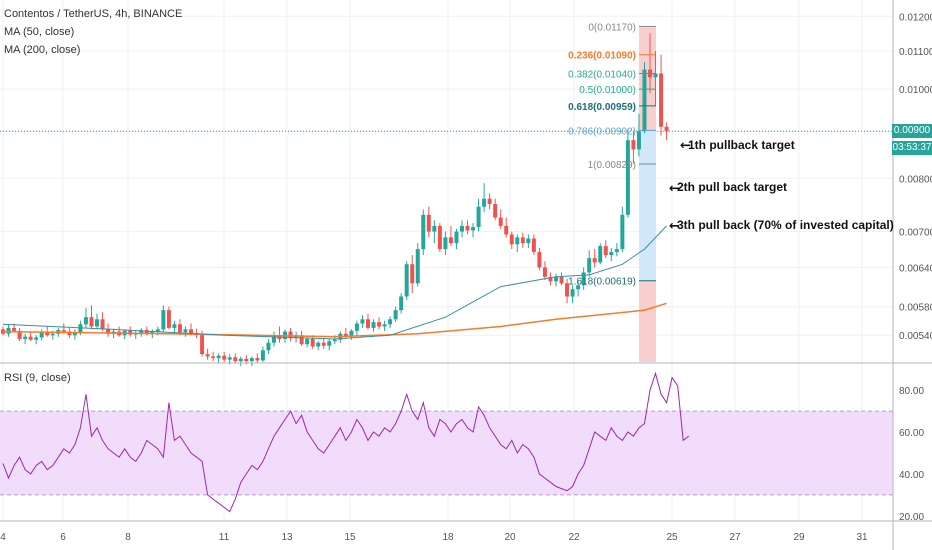 The width and height of the screenshot is (932, 550). Describe the element at coordinates (602, 107) in the screenshot. I see `fib-level-label: 0.618(0.00959)` at that location.